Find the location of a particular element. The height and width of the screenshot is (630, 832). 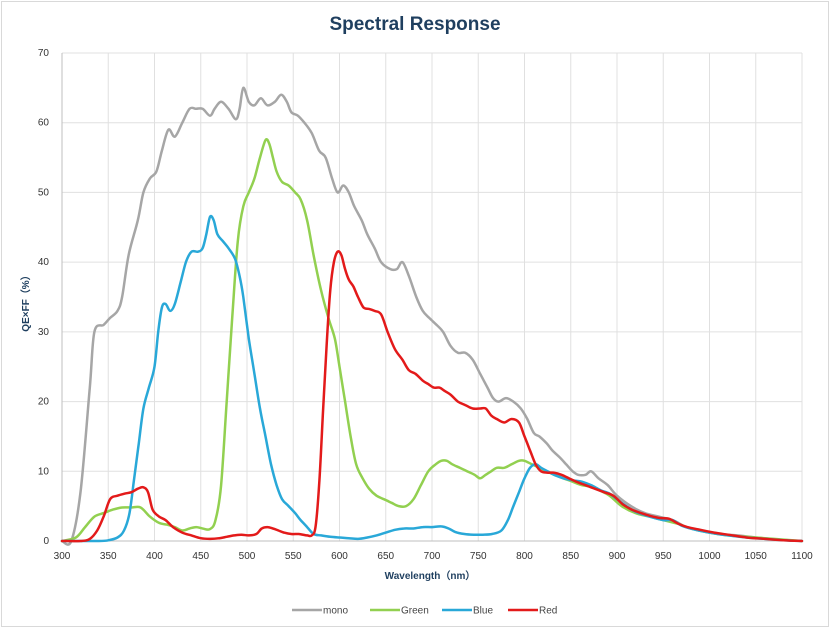

x-tick-label: 900 is located at coordinates (617, 556).